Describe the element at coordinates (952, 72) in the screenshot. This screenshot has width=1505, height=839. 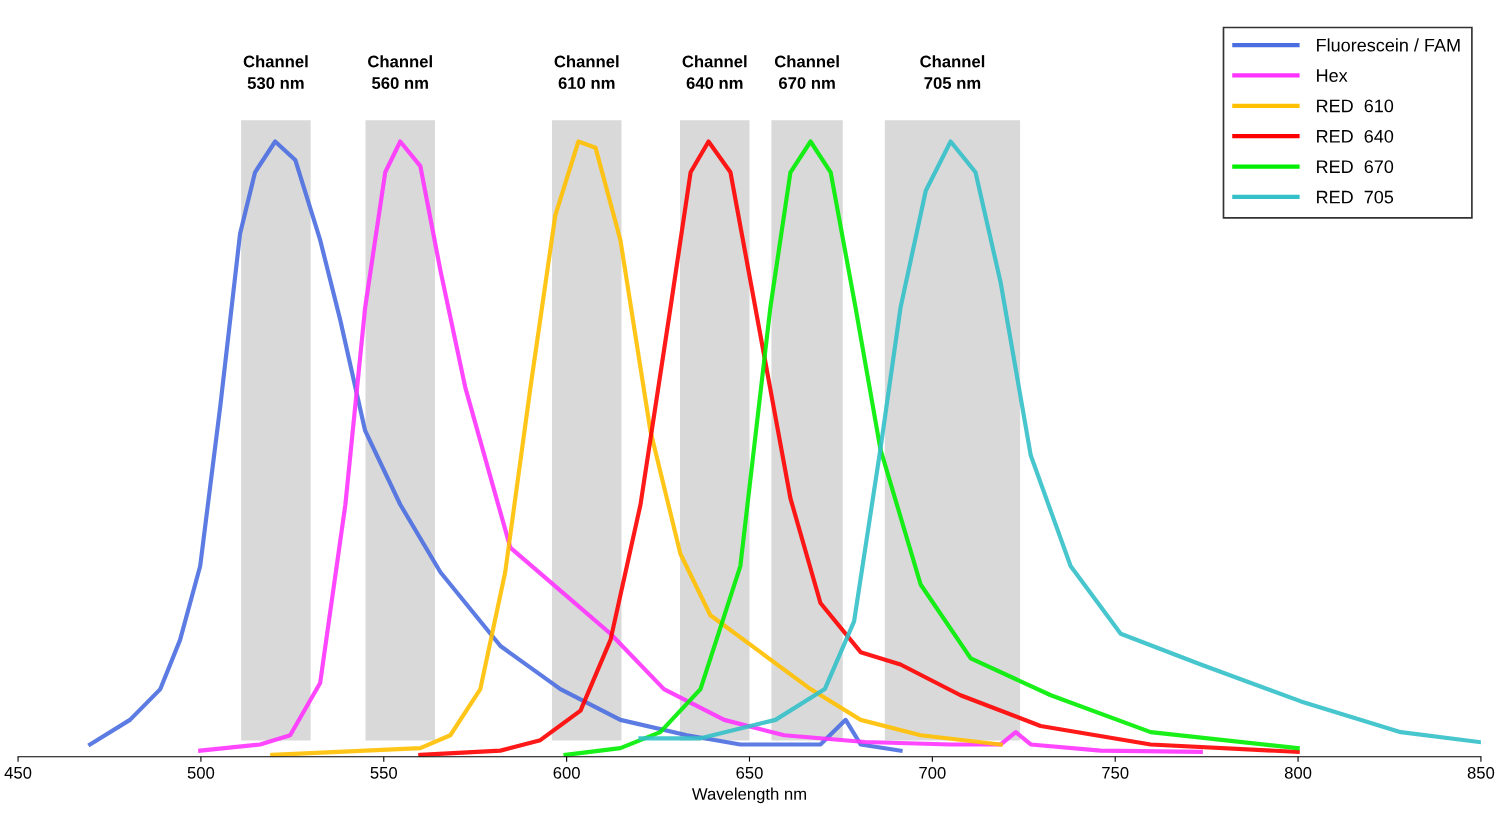
I see `band-label: Channel 705 nm` at that location.